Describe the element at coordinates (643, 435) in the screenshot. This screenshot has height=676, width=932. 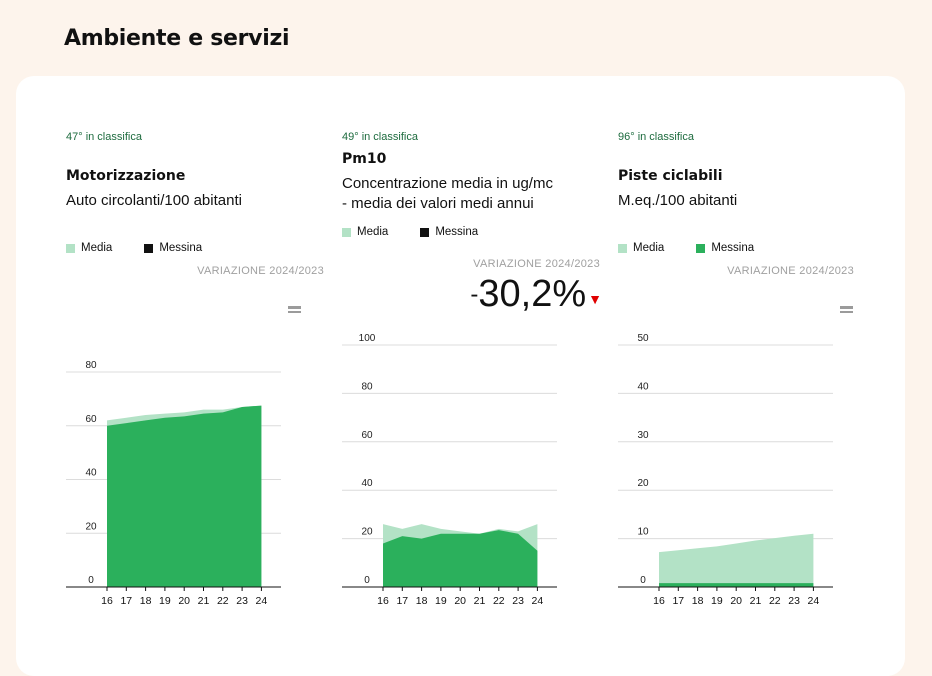
I see `y-tick-label: 30` at that location.